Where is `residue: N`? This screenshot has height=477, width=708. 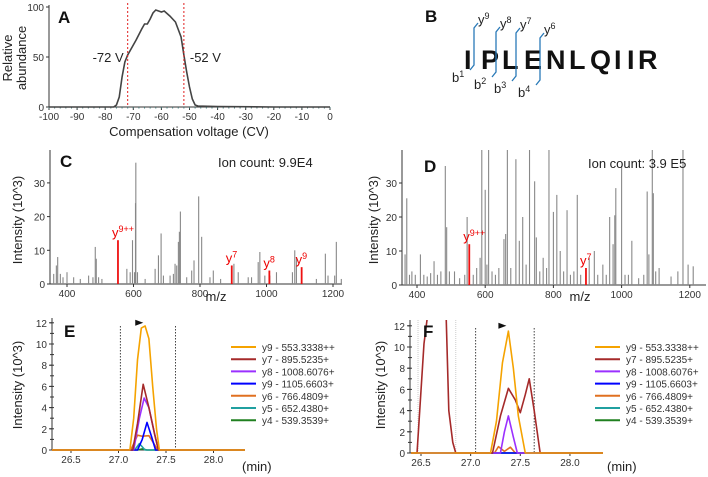 residue: N is located at coordinates (556, 60).